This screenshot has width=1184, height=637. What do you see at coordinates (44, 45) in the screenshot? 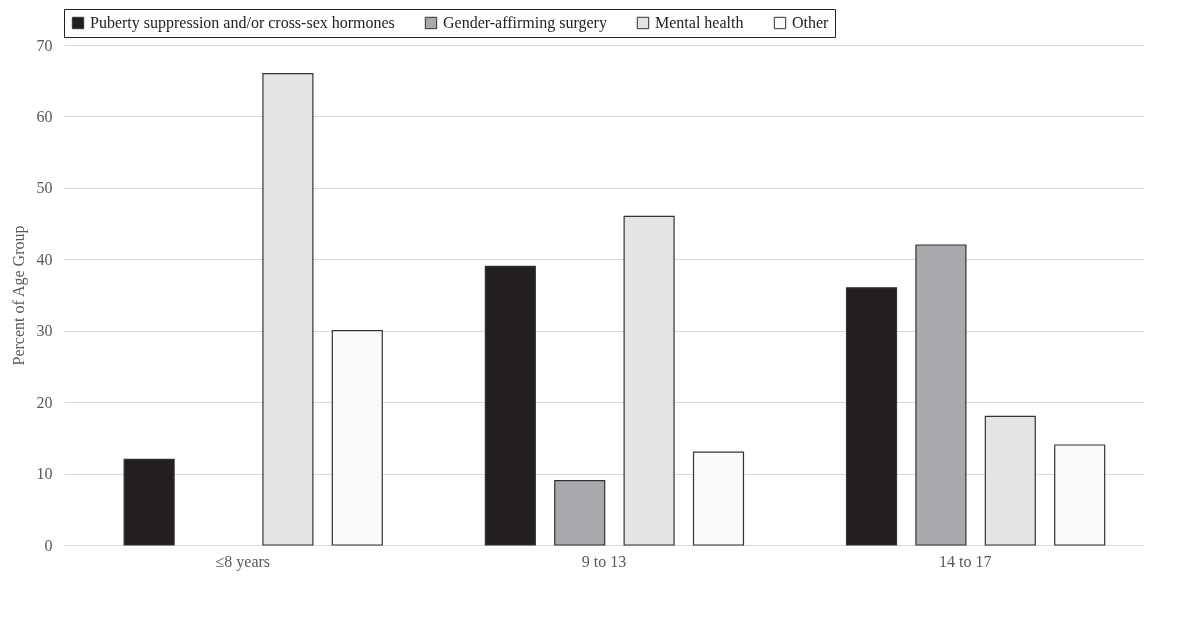
I see `y-tick-label: 70` at bounding box center [44, 45].